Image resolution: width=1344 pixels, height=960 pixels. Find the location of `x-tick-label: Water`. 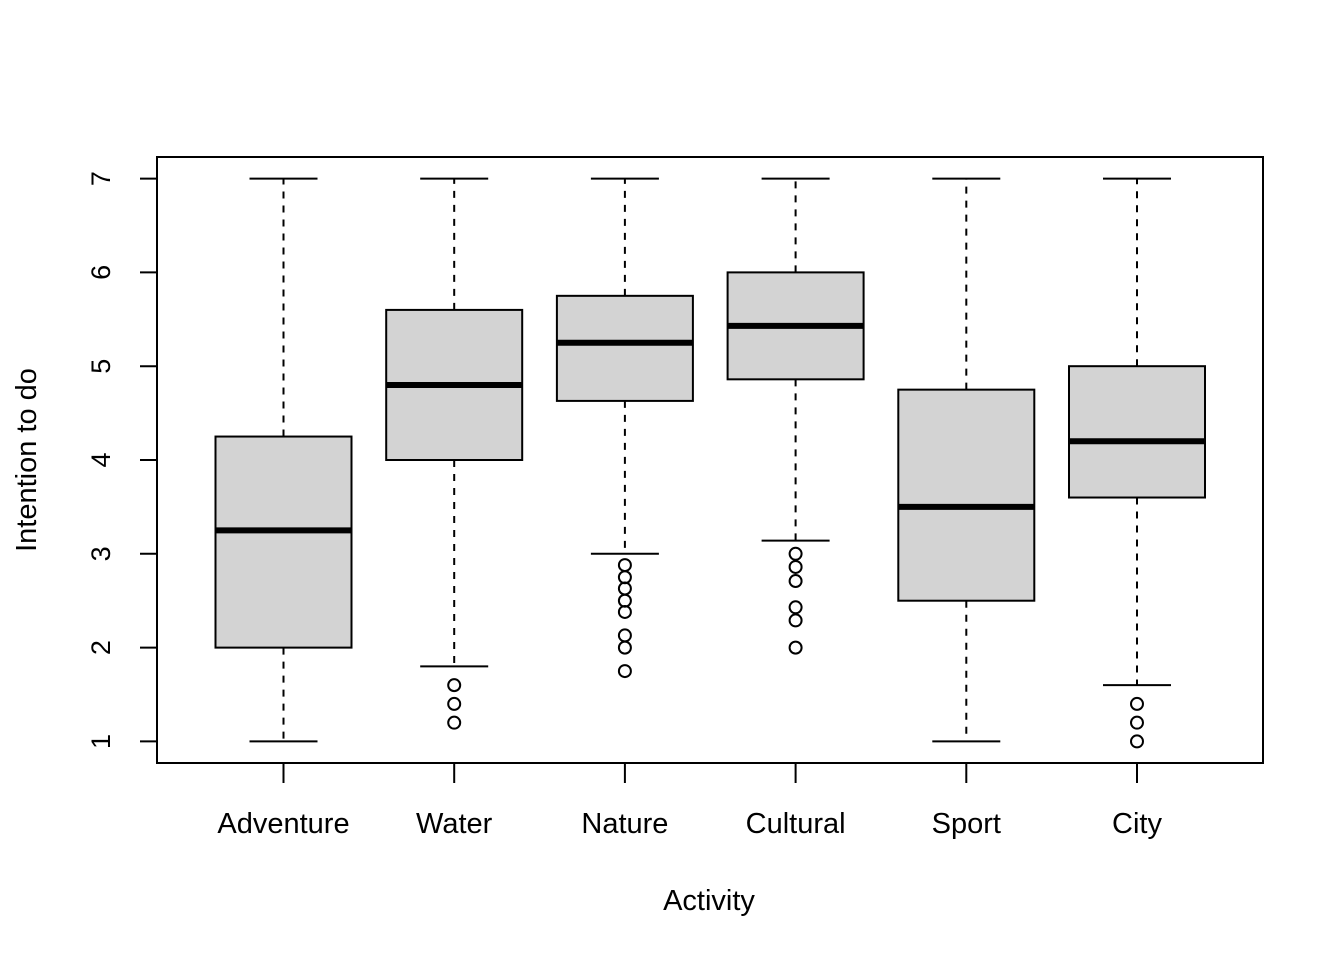

x-tick-label: Water is located at coordinates (454, 824).